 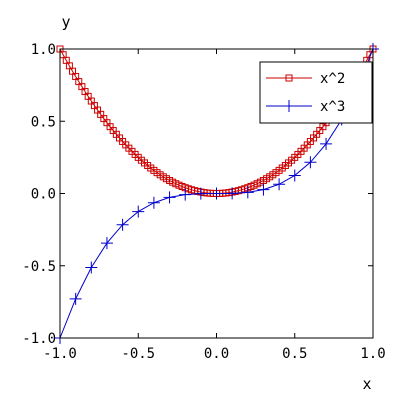 What do you see at coordinates (138, 354) in the screenshot?
I see `x-tick-label: -0.5` at bounding box center [138, 354].